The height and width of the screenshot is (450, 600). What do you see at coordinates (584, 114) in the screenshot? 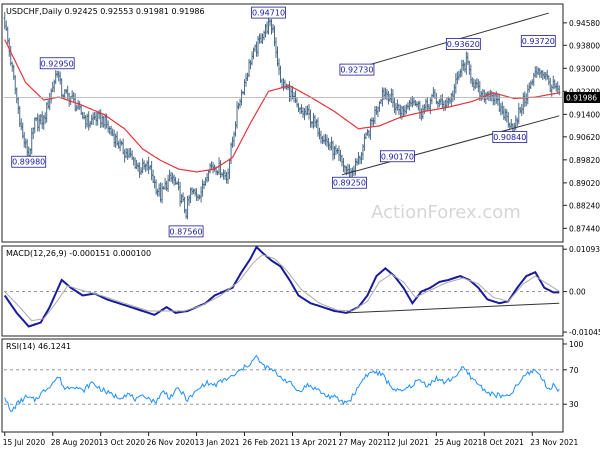
I see `main-y-tick-label: 0.91400` at bounding box center [584, 114].